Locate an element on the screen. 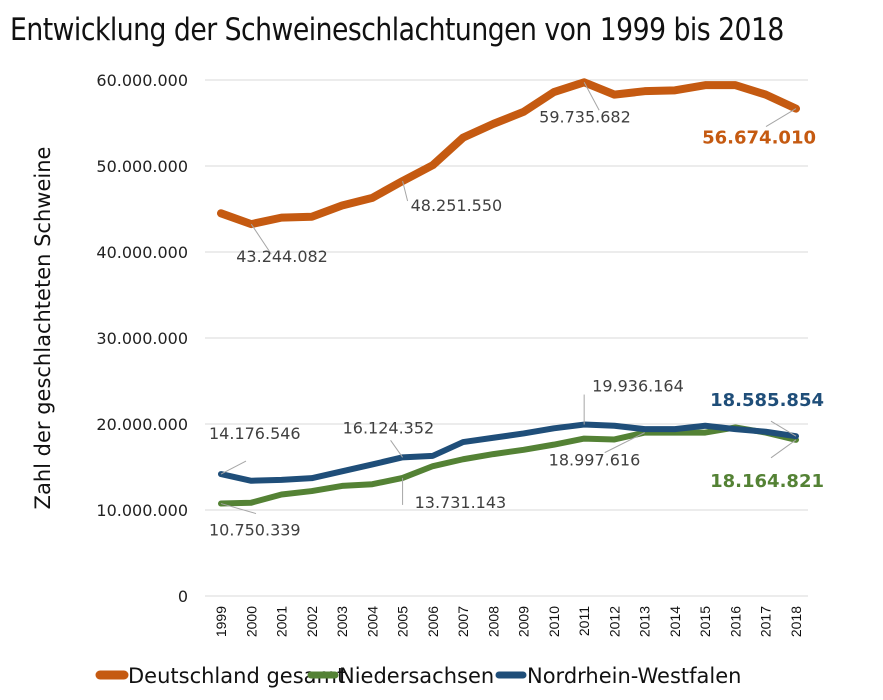 The height and width of the screenshot is (700, 883). x-tick-label: 2017 is located at coordinates (766, 621).